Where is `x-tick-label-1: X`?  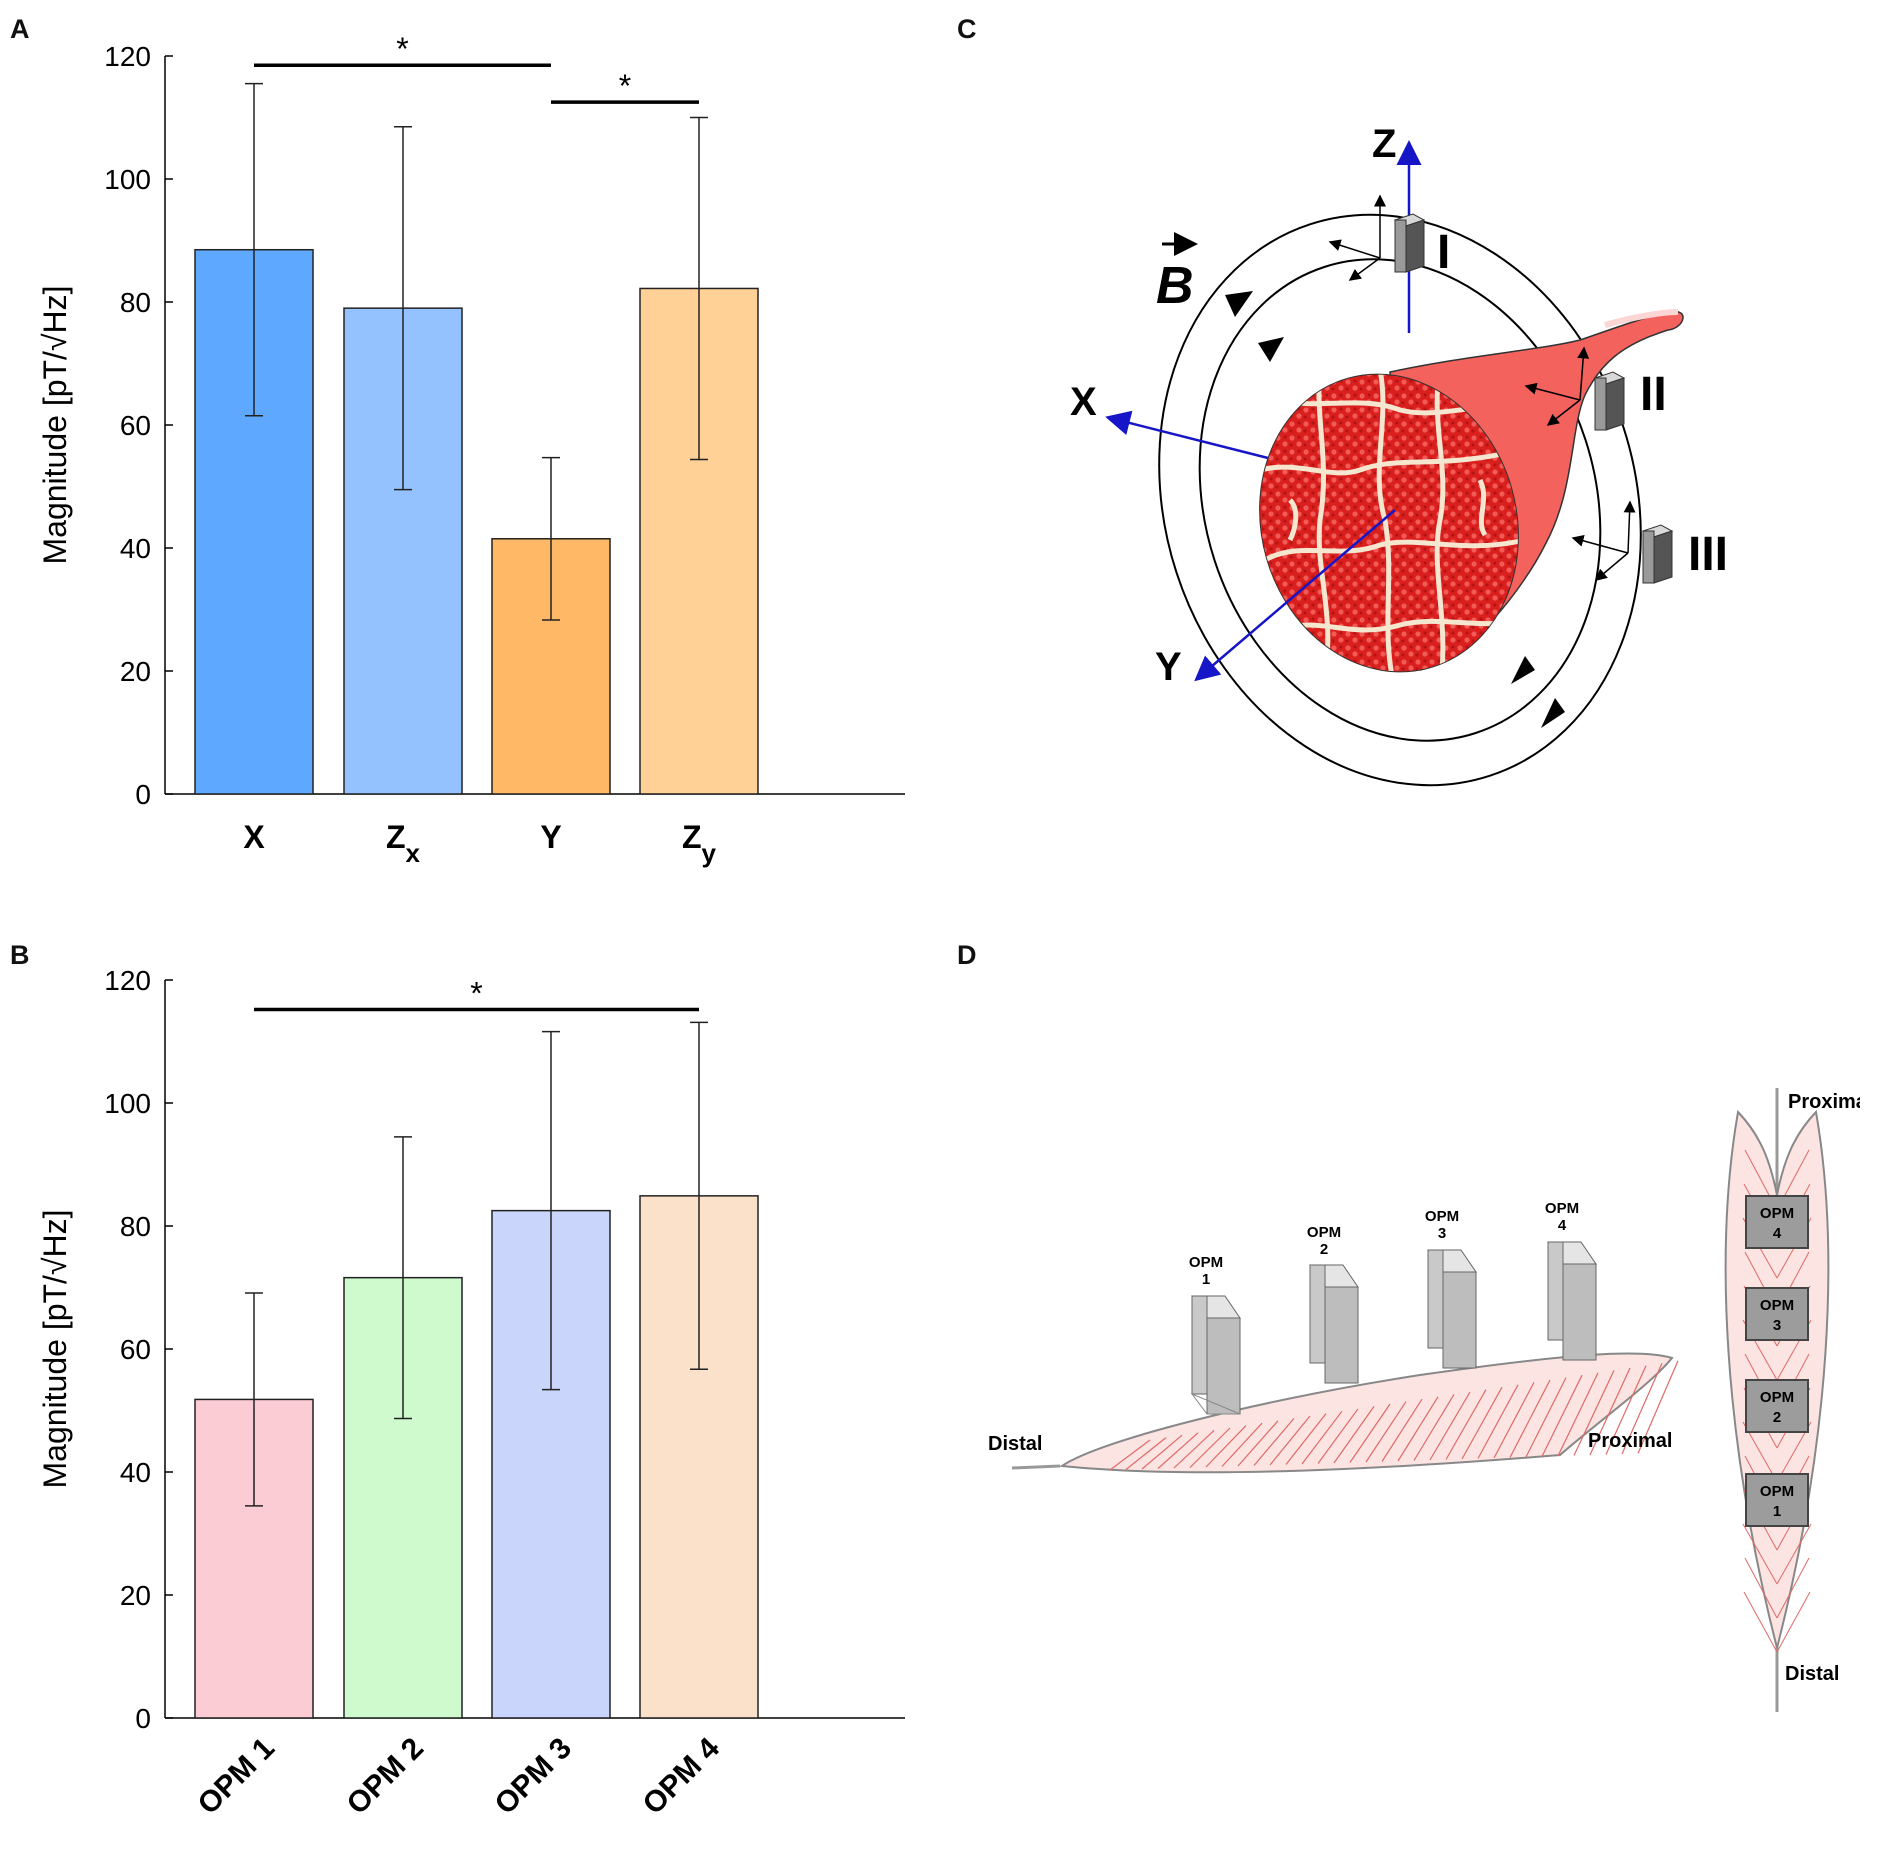
x-tick-label-1: X is located at coordinates (254, 837).